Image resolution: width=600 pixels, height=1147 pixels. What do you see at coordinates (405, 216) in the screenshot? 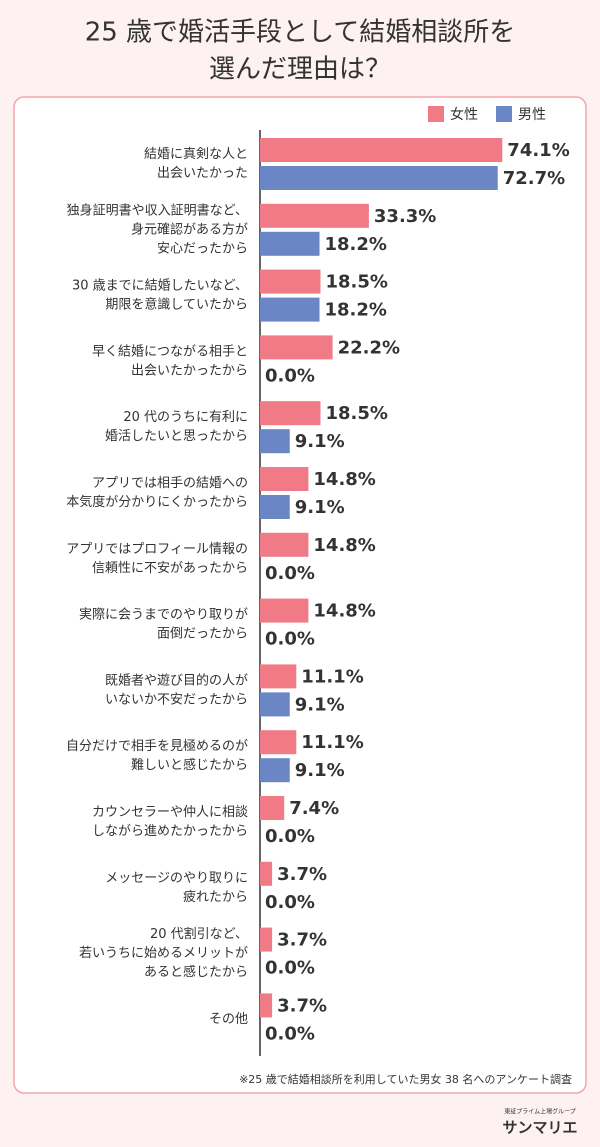
I see `value-label: 33.3%` at bounding box center [405, 216].